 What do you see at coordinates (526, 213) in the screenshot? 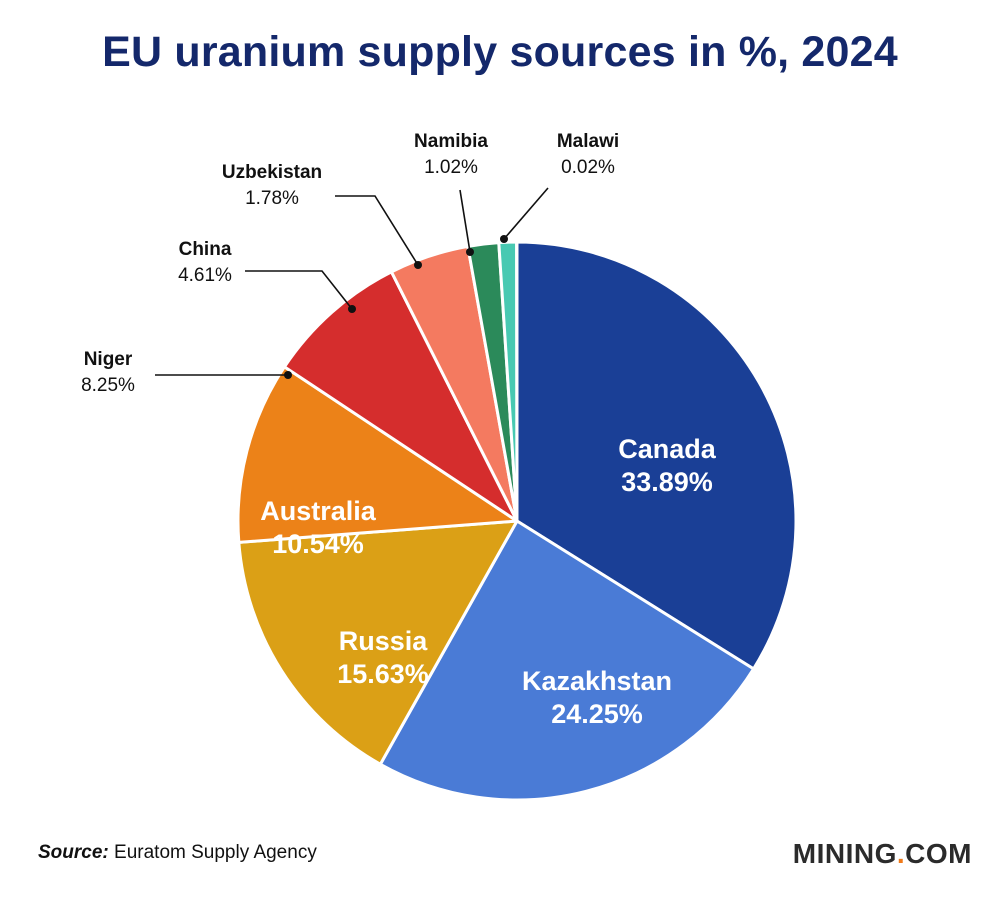
I see `leader-line-malawi` at bounding box center [526, 213].